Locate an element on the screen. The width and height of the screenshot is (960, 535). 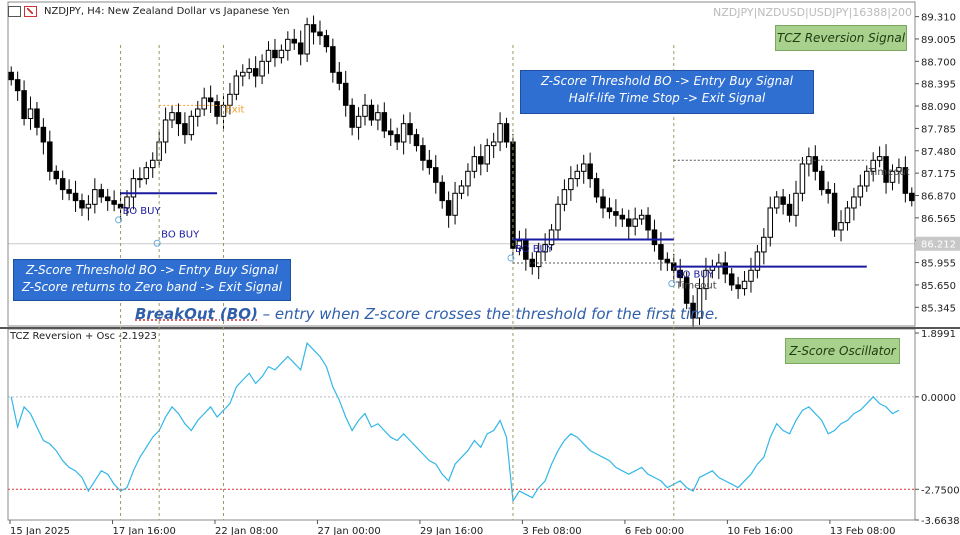
current-price-tag is located at coordinates (938, 243).